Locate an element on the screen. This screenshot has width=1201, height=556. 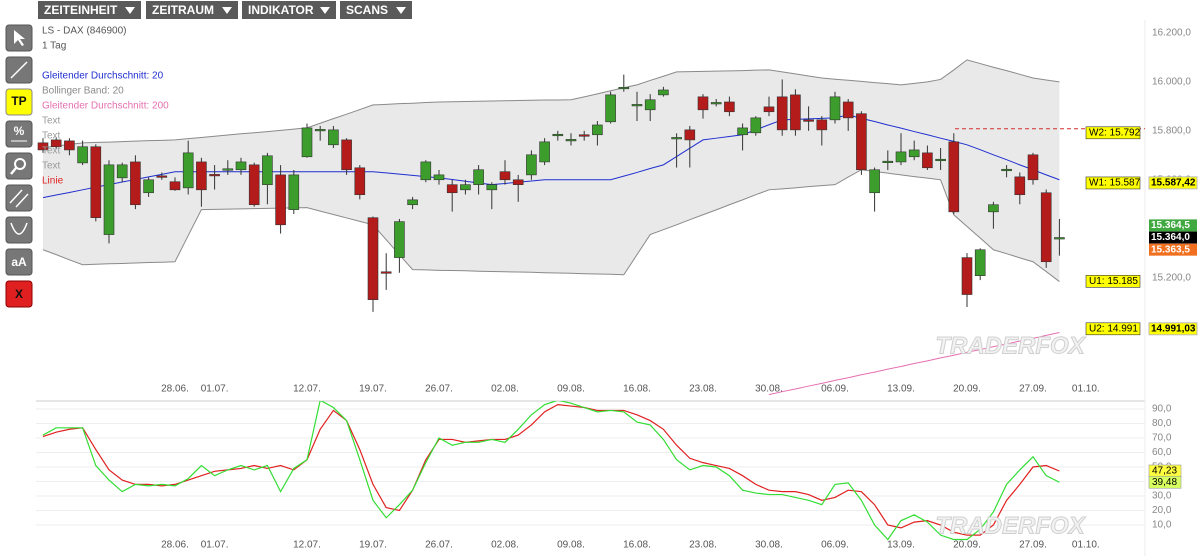
level-label: U2: 14.991 is located at coordinates (1113, 328).